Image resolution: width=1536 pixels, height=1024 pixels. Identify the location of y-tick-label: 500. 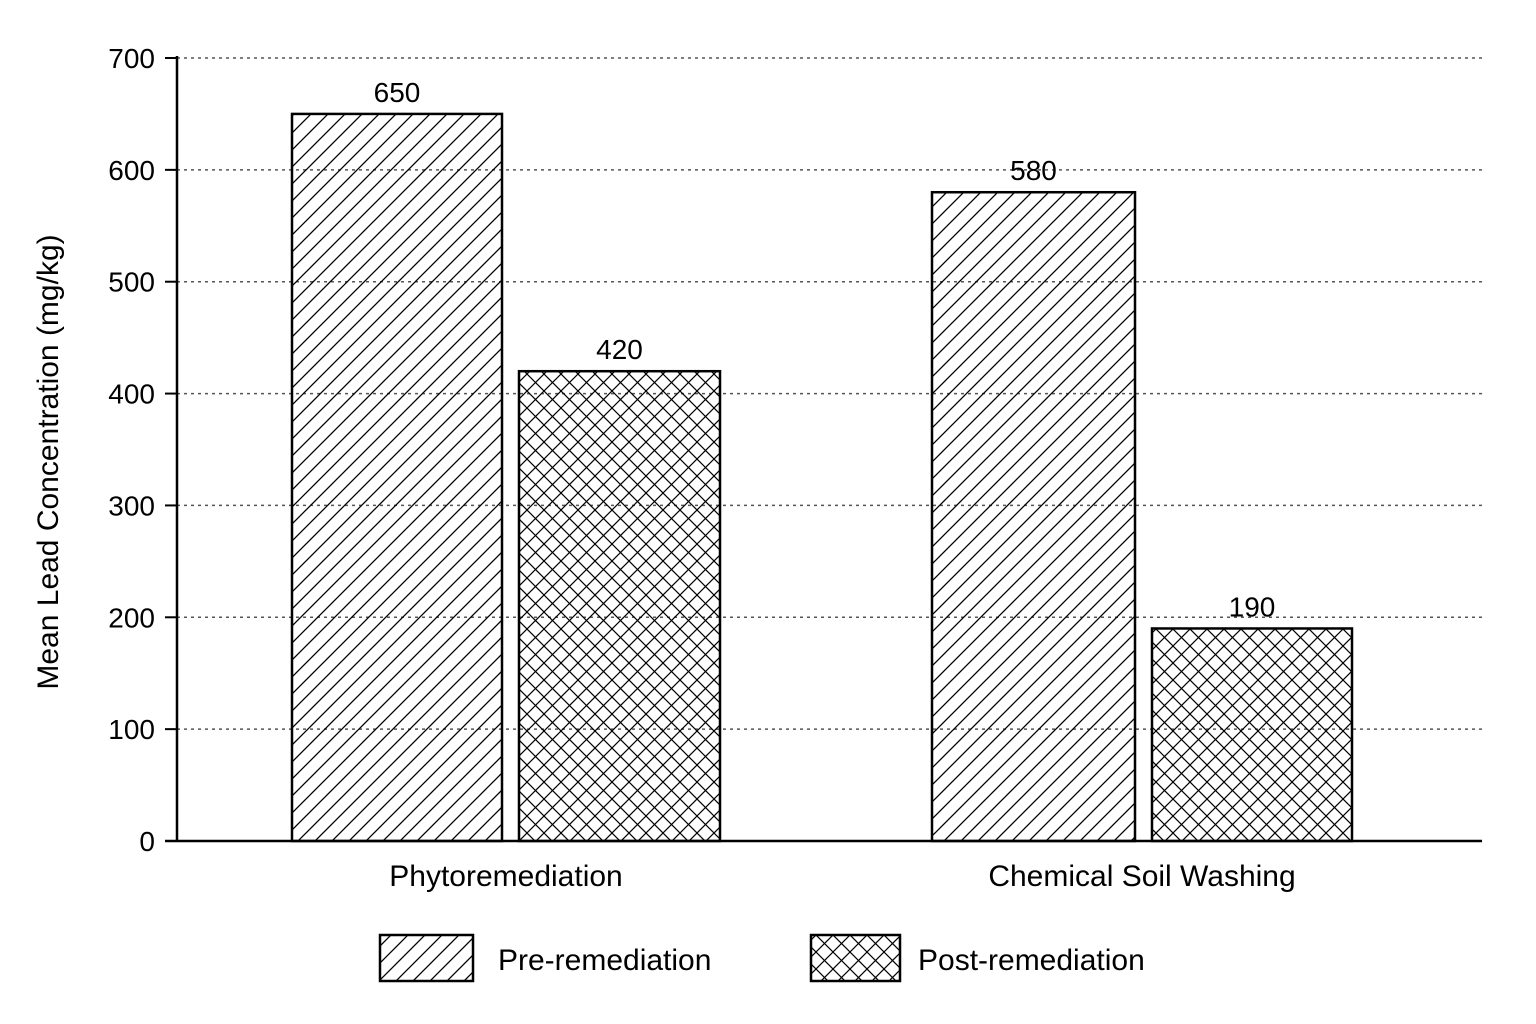
(131, 282).